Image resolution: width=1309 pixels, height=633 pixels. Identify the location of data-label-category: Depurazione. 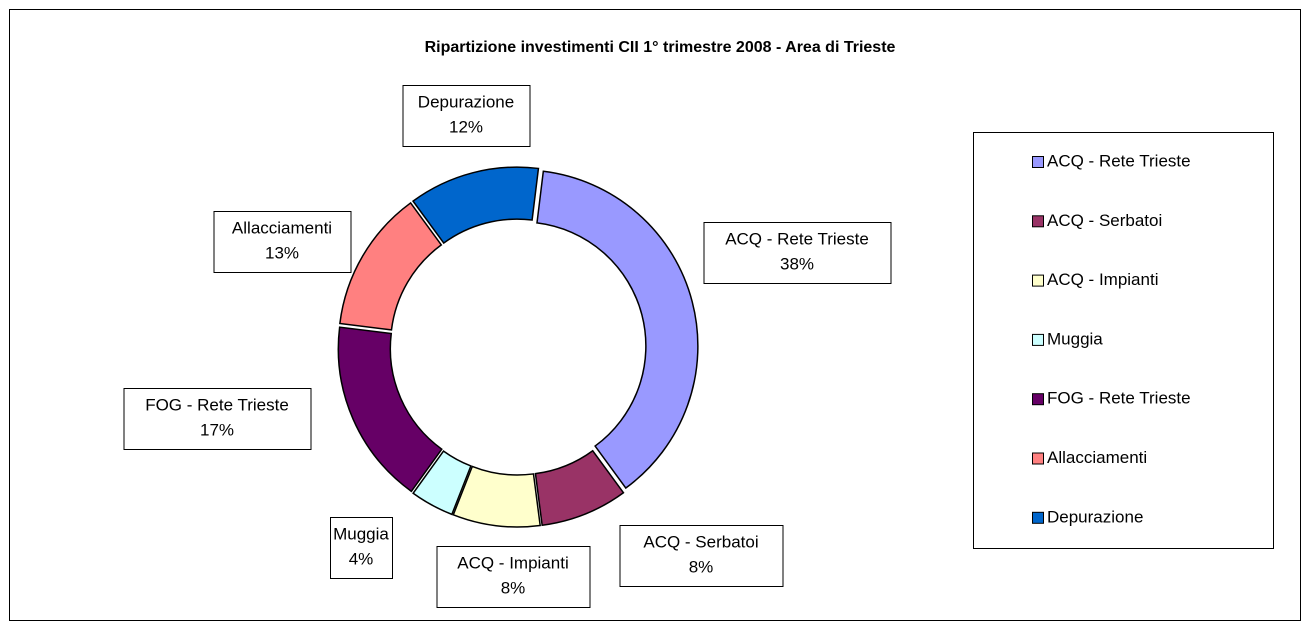
(466, 101).